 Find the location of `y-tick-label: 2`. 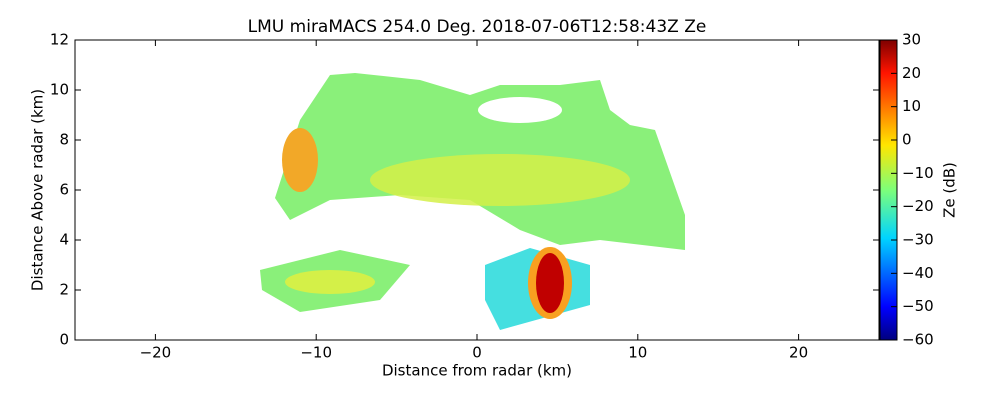

y-tick-label: 2 is located at coordinates (64, 290).